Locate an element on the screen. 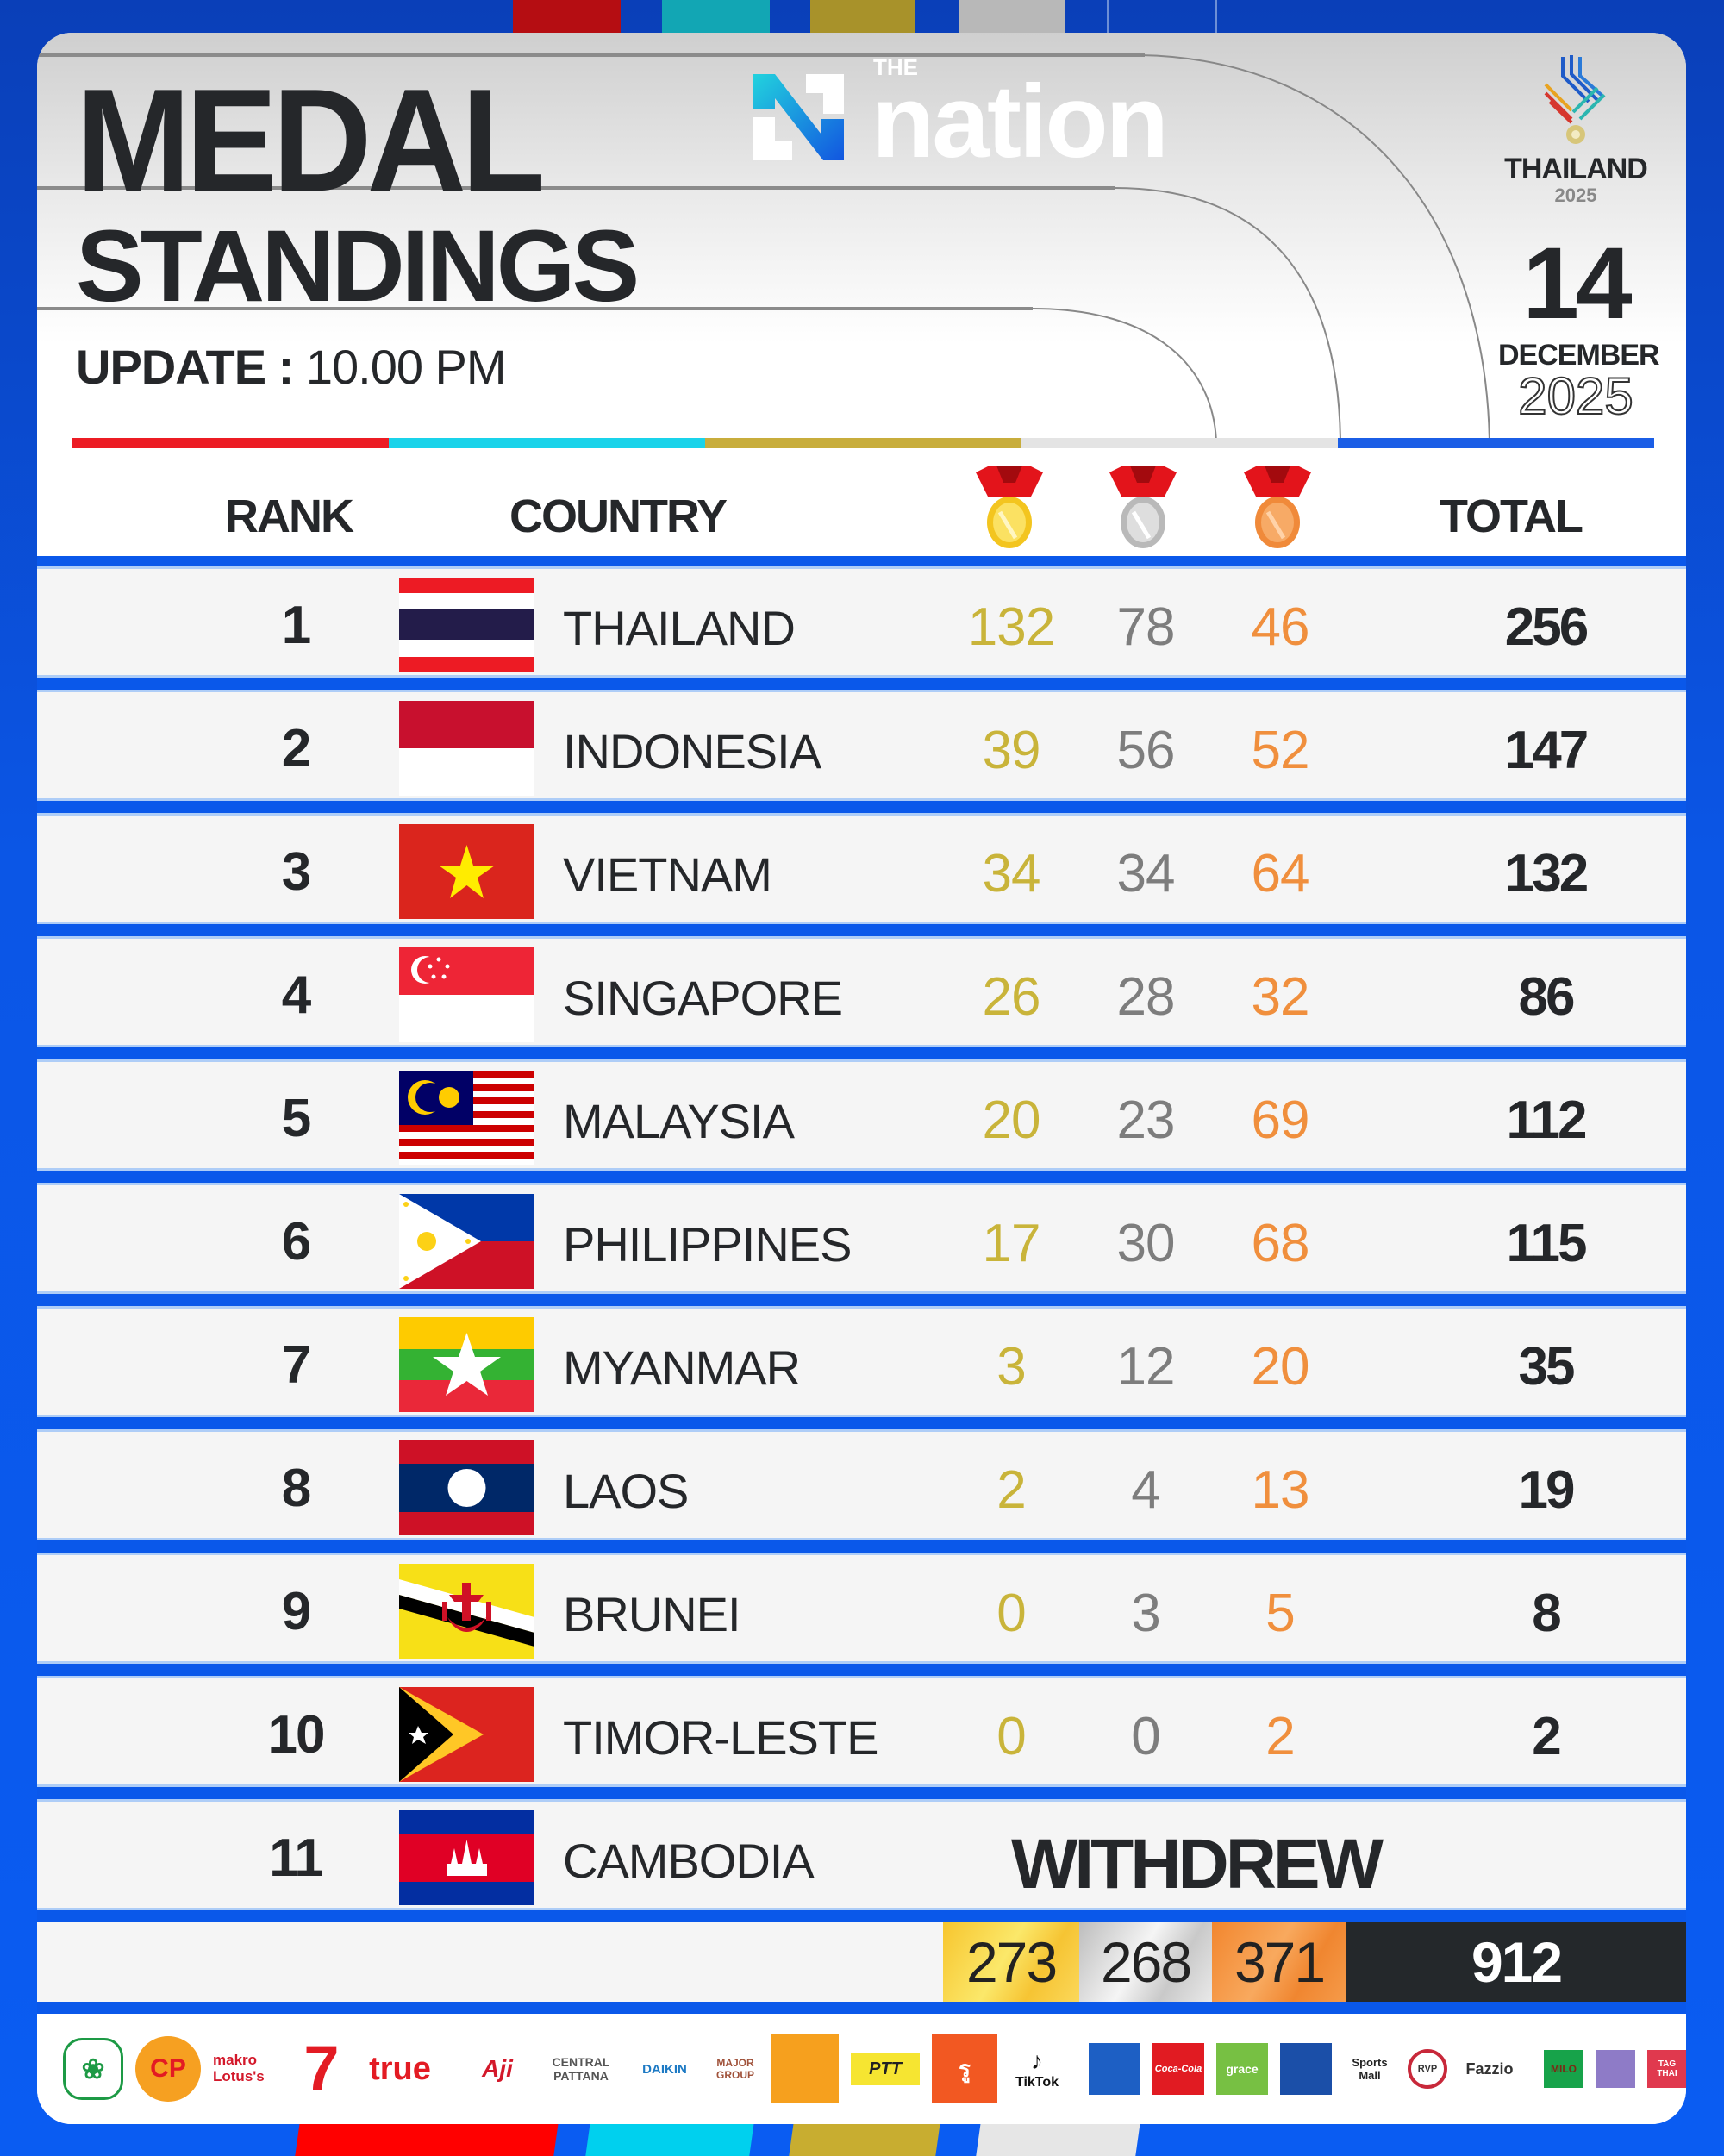  brand-the: THE is located at coordinates (895, 67).